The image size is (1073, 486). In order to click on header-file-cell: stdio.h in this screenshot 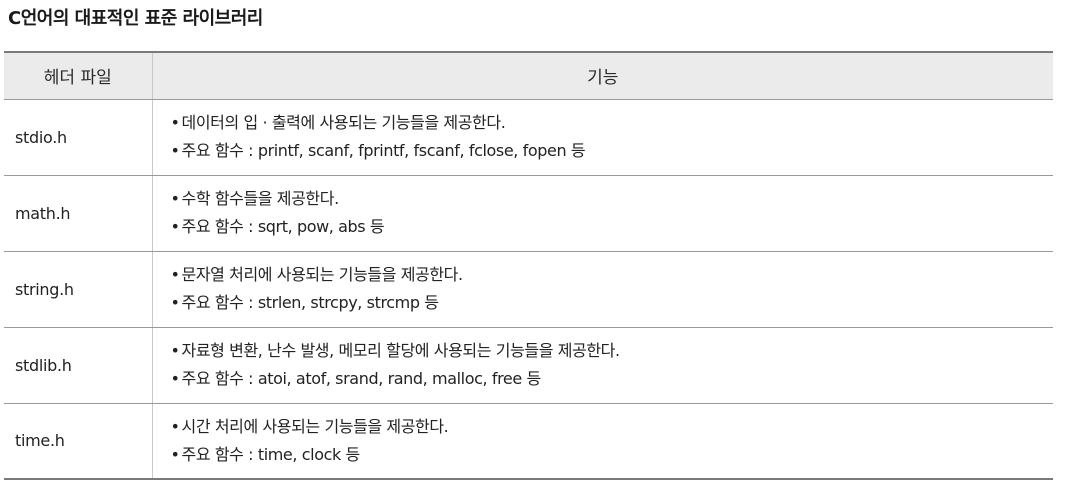, I will do `click(78, 137)`.